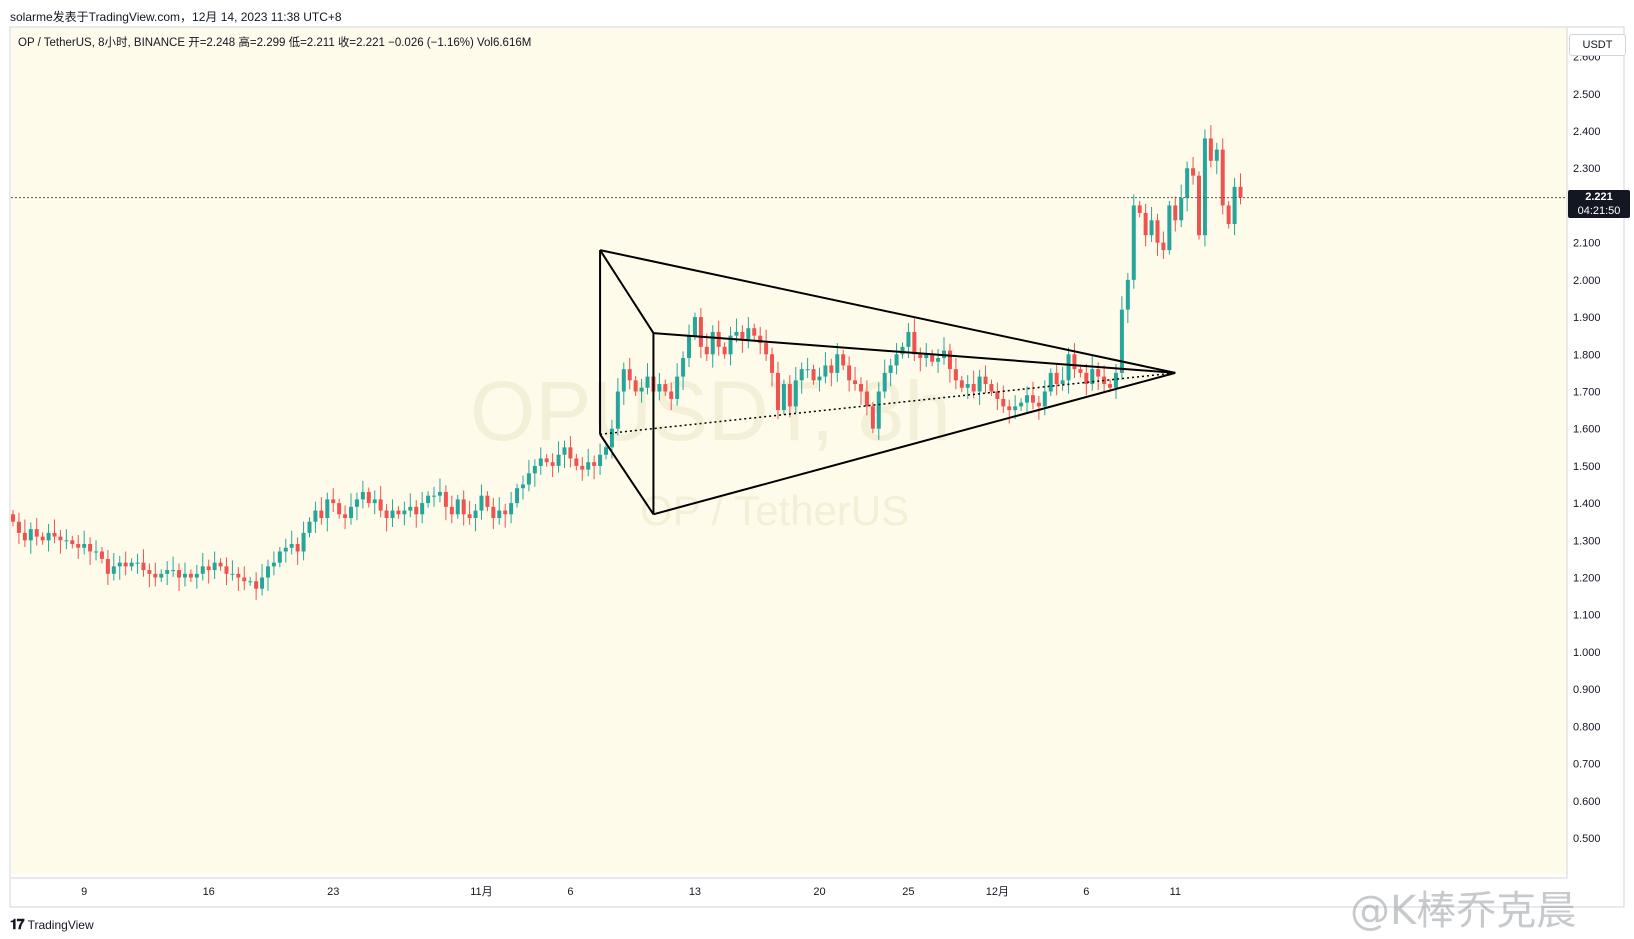 The width and height of the screenshot is (1634, 939). What do you see at coordinates (1587, 765) in the screenshot?
I see `y-tick-label: 0.700` at bounding box center [1587, 765].